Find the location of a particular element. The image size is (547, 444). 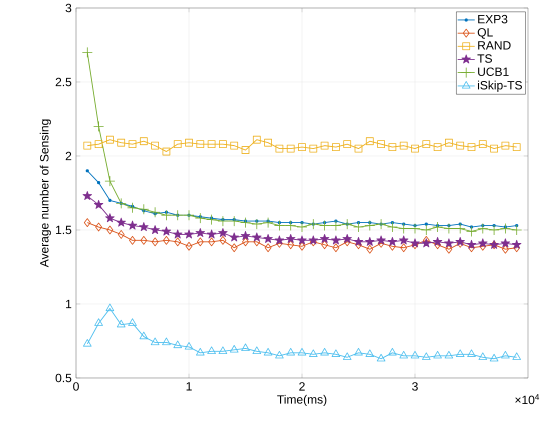

legend-label: EXP3 is located at coordinates (493, 19).